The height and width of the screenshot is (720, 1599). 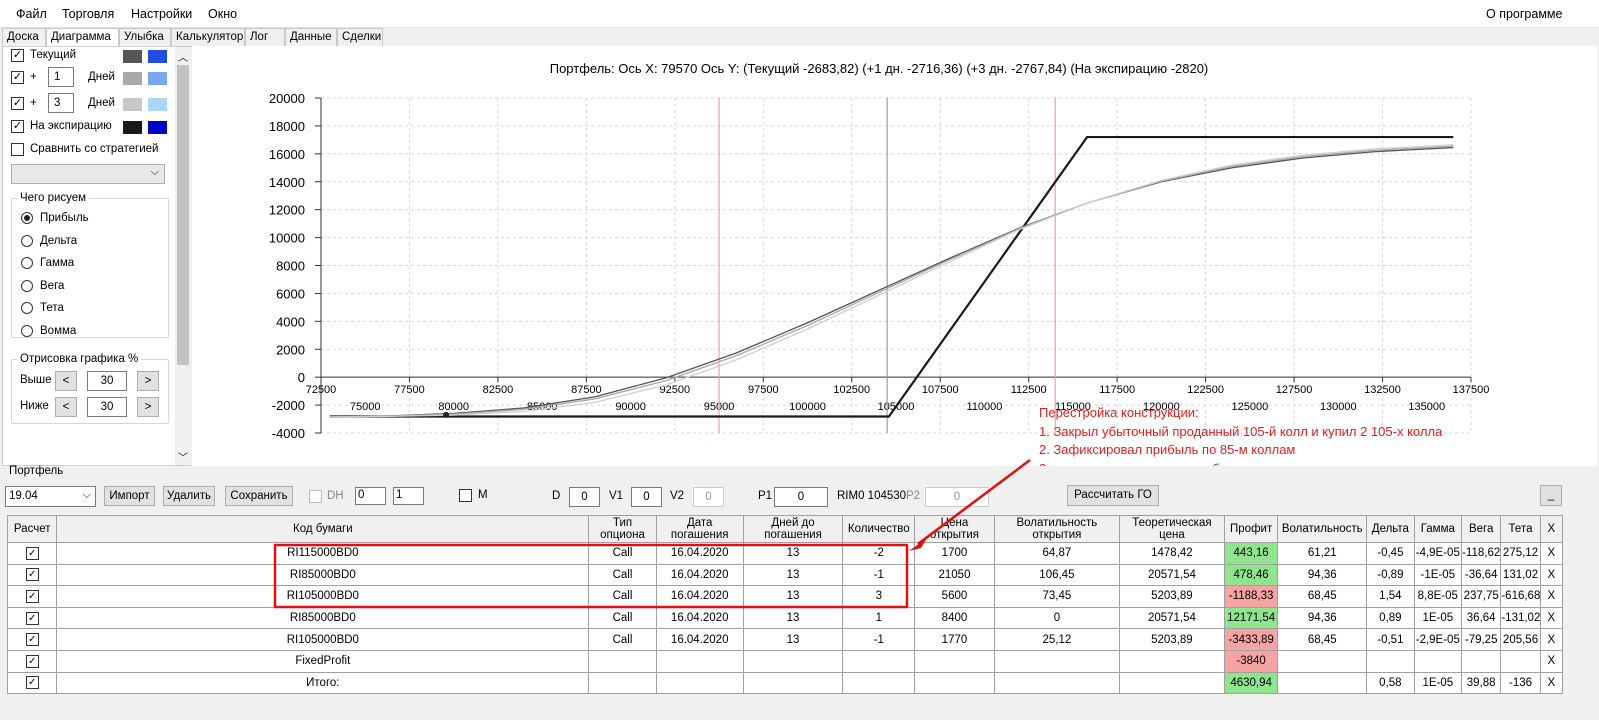 What do you see at coordinates (129, 496) in the screenshot?
I see `import-button: Импорт` at bounding box center [129, 496].